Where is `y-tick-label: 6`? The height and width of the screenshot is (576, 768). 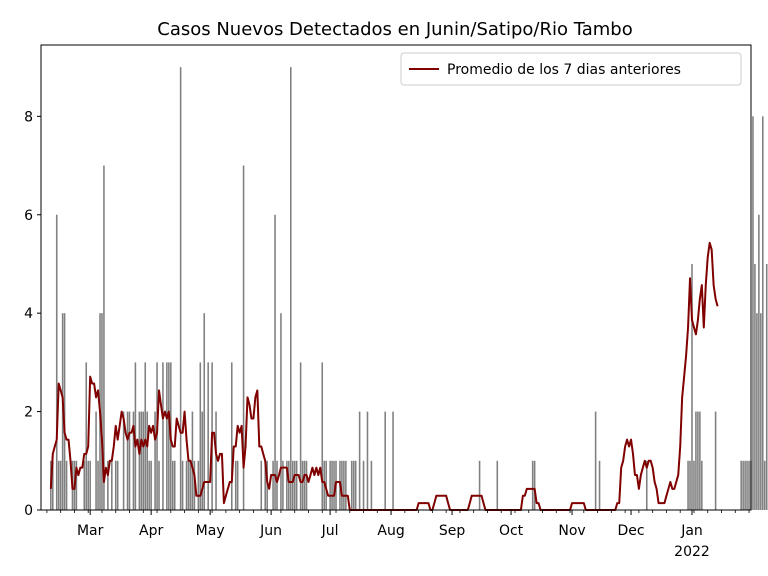
y-tick-label: 6 is located at coordinates (28, 216).